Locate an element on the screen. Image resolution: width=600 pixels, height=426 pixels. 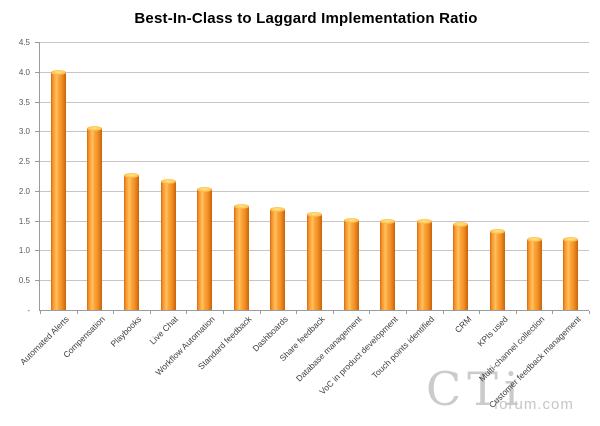
y-axis-label: - is located at coordinates (28, 310).